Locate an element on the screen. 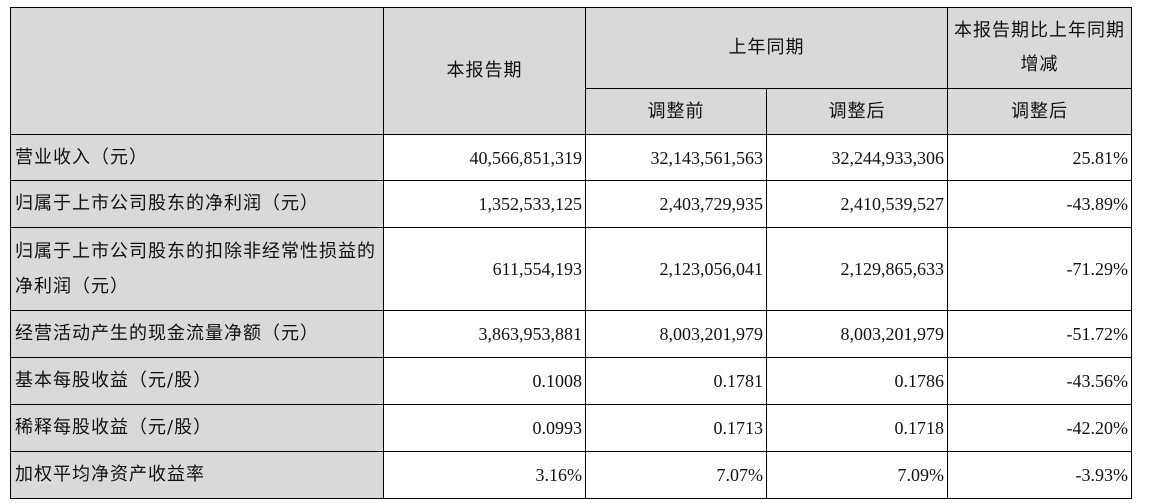 The height and width of the screenshot is (503, 1149). table-row: 加权平均净资产收益率 3.16% 7.07% 7.09% -3.93% is located at coordinates (571, 475).